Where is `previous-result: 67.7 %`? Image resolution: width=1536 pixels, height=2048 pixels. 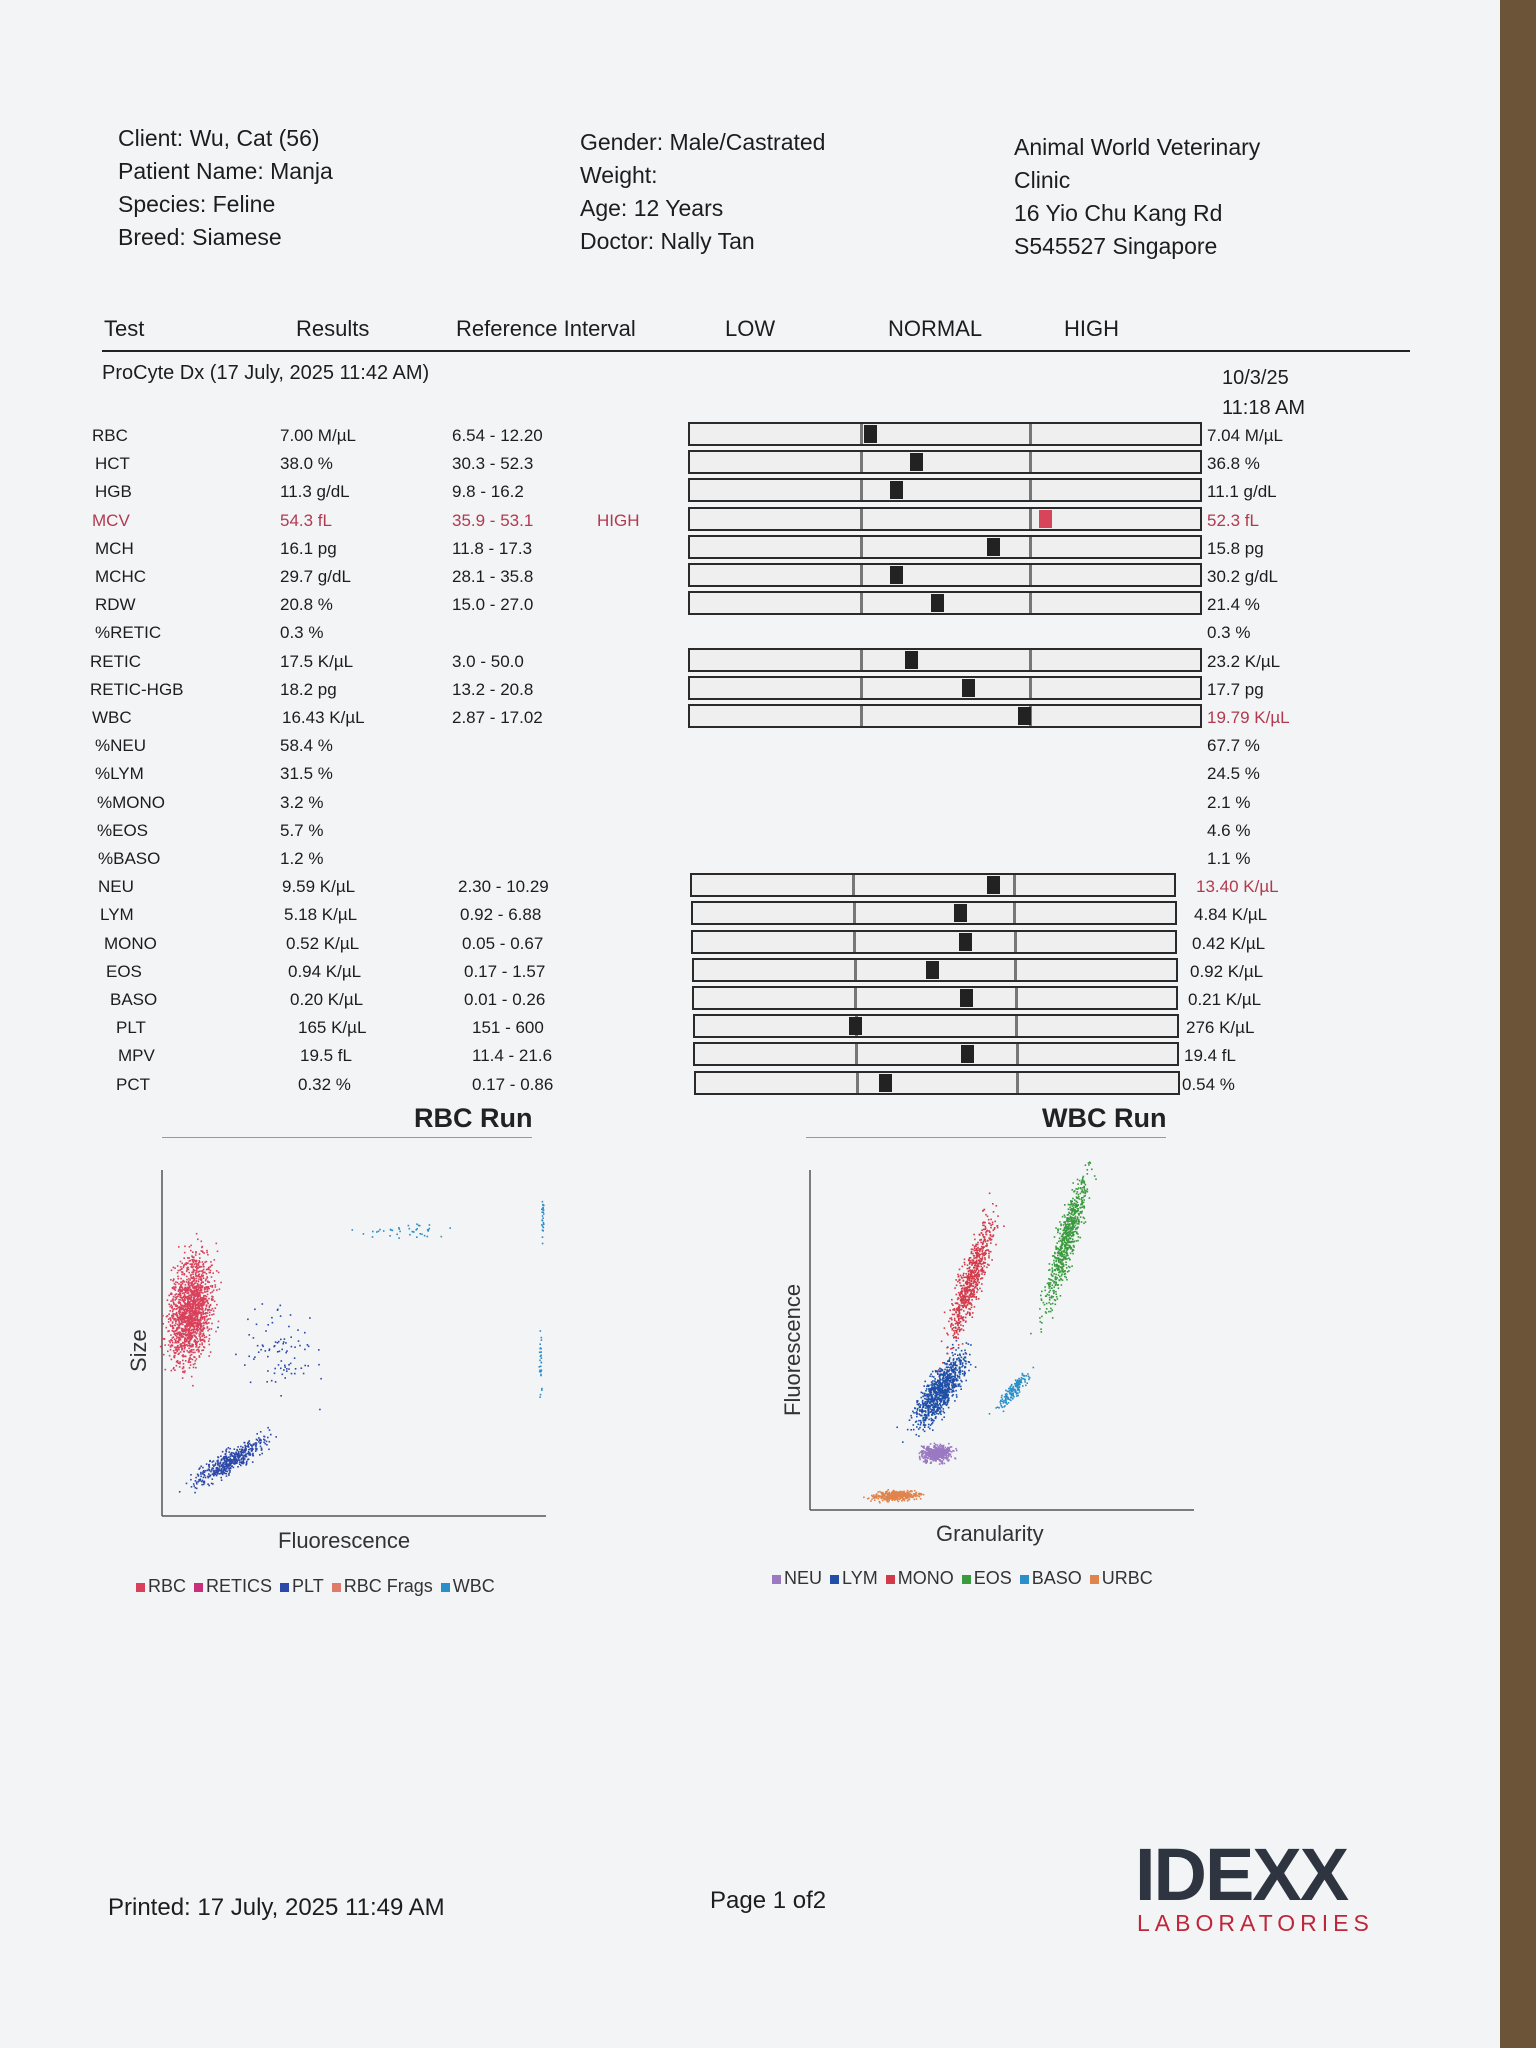
previous-result: 67.7 % is located at coordinates (1233, 746).